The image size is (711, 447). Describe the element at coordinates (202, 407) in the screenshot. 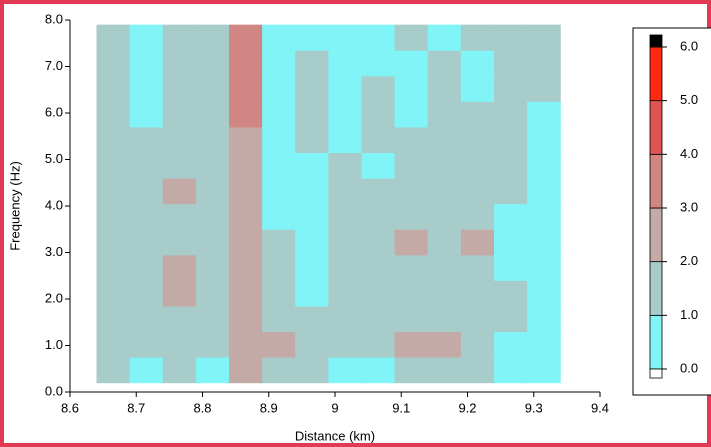

I see `x-tick-label: 8.8` at that location.